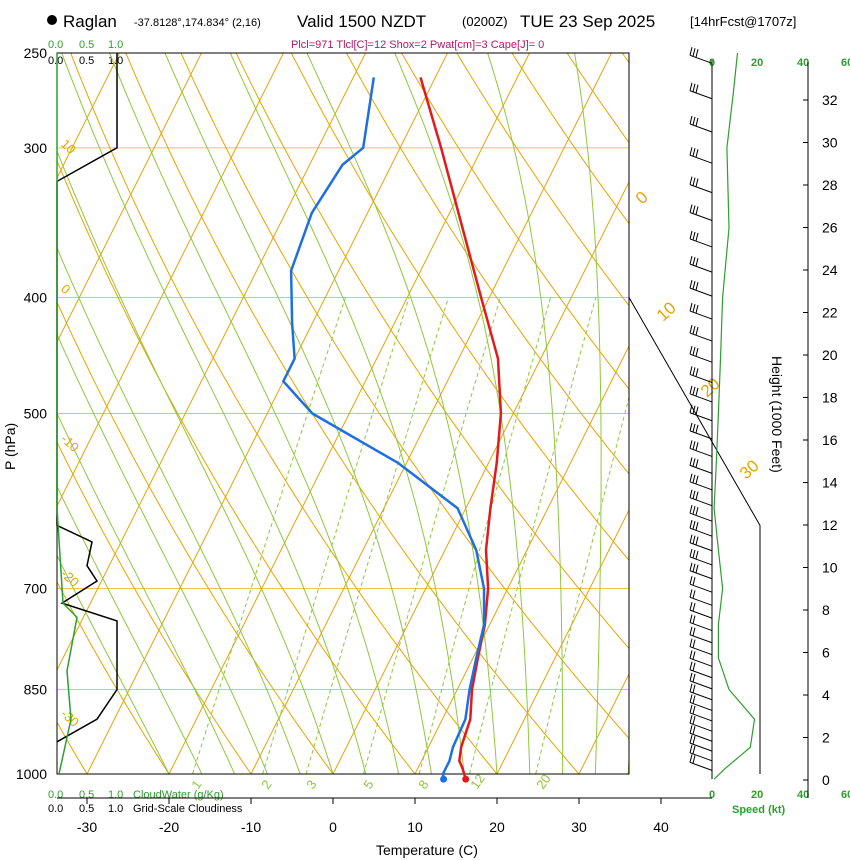 The height and width of the screenshot is (860, 850). I want to click on temperature-label: 0, so click(65, 289).